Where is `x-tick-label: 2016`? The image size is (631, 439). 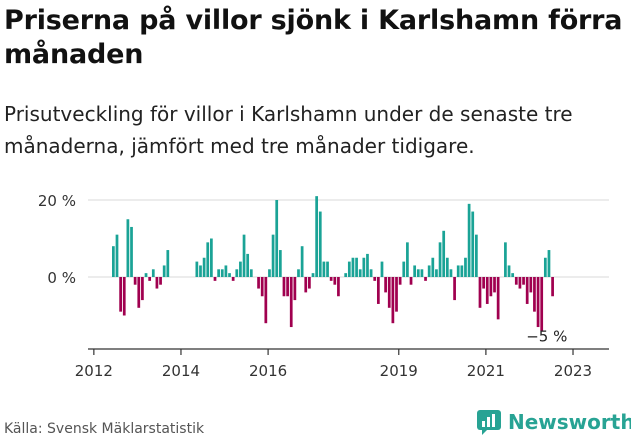
x-tick-label: 2016 is located at coordinates (268, 371).